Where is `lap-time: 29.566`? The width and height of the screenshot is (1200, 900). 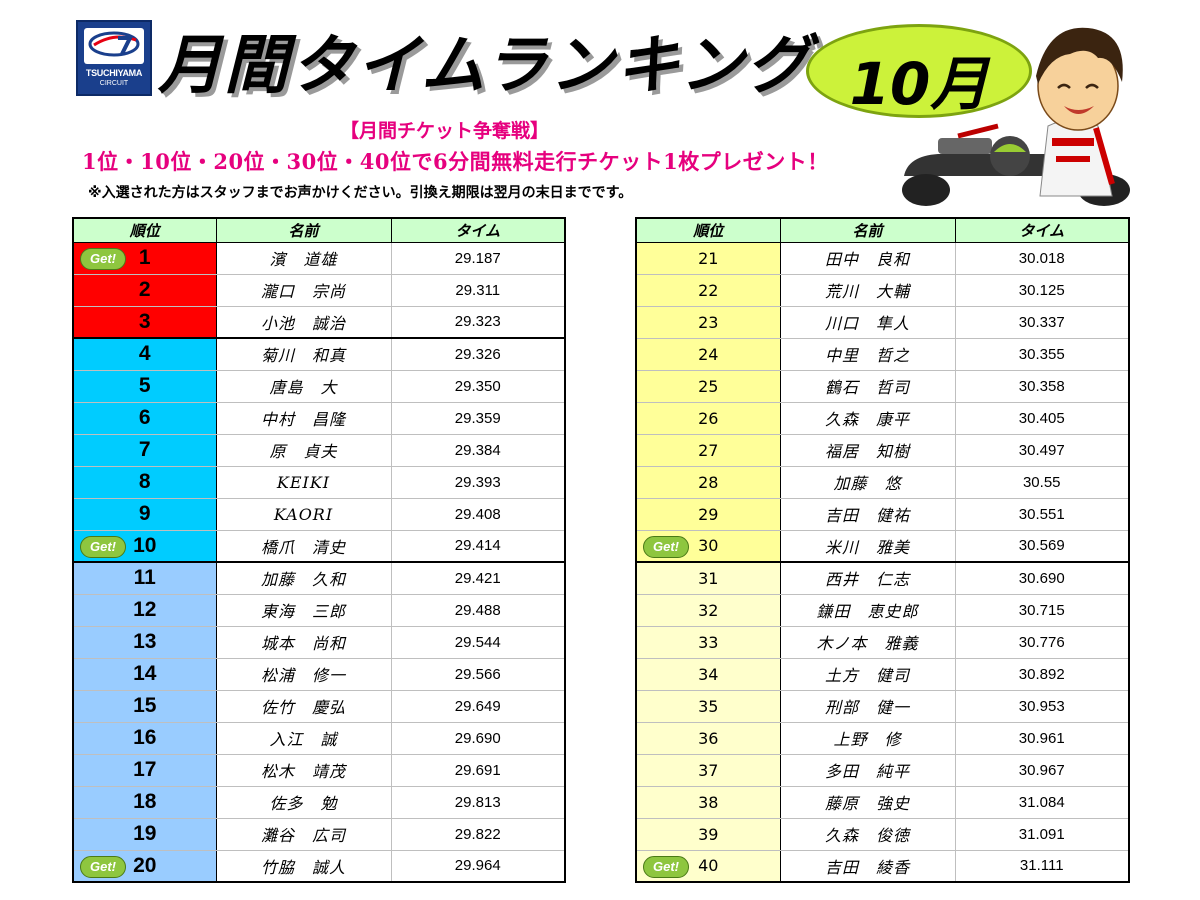
lap-time: 29.566 is located at coordinates (478, 674).